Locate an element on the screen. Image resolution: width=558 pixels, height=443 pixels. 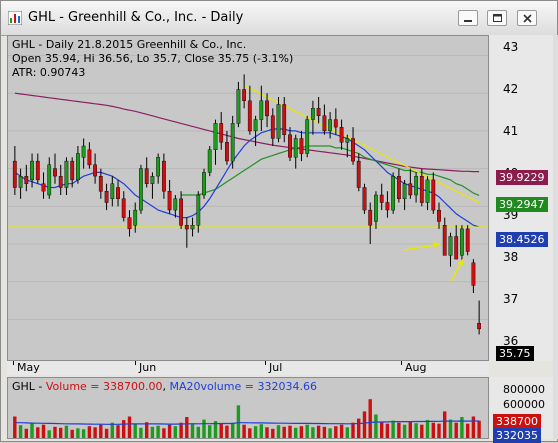
title-bar: GHL - Greenhill & Co., Inc. - Daily is located at coordinates (279, 18).